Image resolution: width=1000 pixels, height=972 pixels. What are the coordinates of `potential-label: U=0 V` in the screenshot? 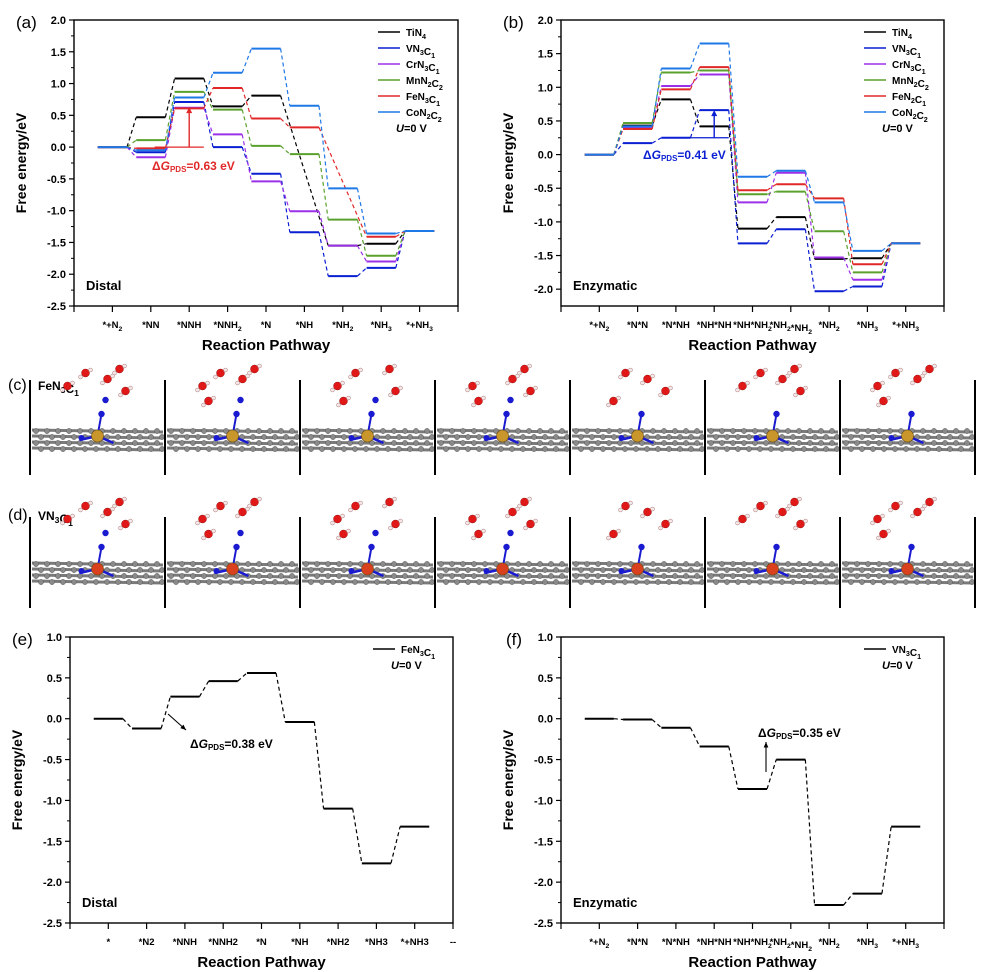 It's located at (412, 129).